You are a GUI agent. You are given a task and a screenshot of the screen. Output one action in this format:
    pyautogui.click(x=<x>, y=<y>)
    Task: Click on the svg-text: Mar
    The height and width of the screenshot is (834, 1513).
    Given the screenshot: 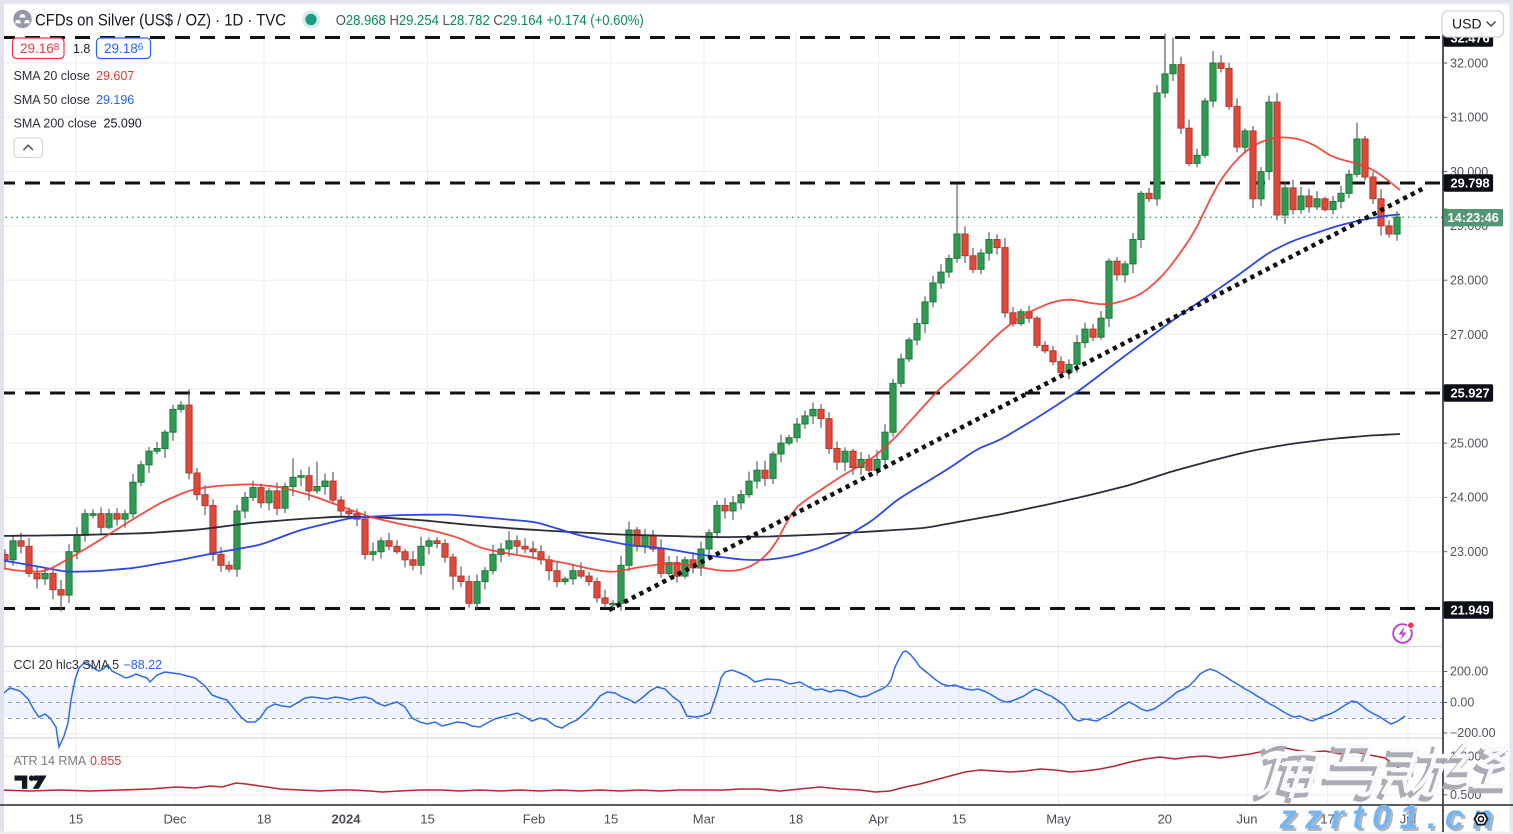 What is the action you would take?
    pyautogui.click(x=704, y=819)
    